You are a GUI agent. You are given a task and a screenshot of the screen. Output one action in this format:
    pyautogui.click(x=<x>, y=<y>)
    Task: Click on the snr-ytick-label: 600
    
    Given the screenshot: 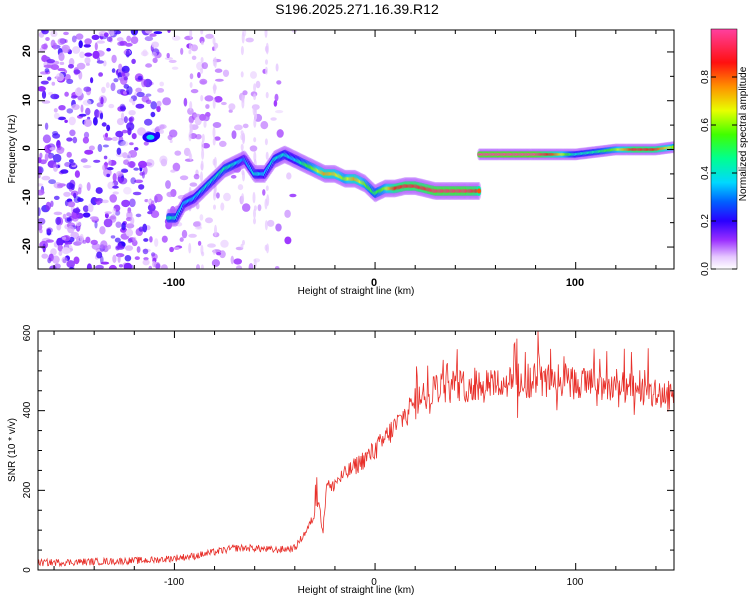 What is the action you would take?
    pyautogui.click(x=27, y=332)
    